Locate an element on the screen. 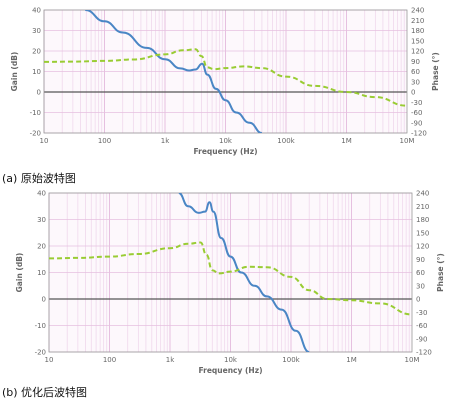 The image size is (470, 403). caption-a: (a) 原始波特图 is located at coordinates (39, 178).